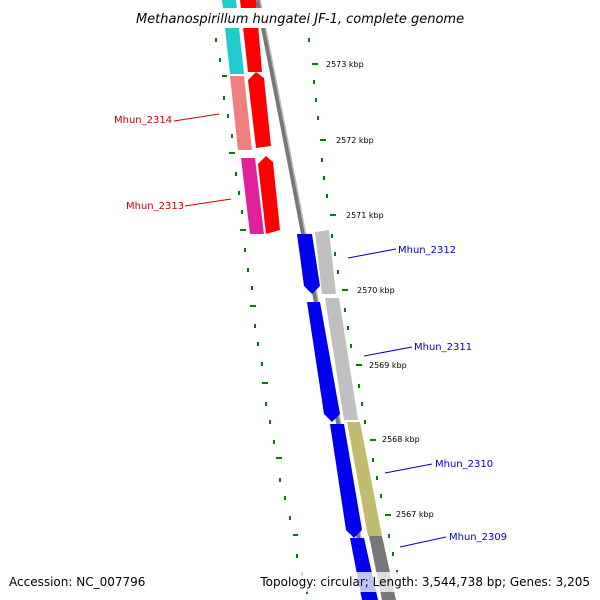 The height and width of the screenshot is (600, 600). I want to click on gene-label-mhun-2312: Mhun_2312, so click(427, 250).